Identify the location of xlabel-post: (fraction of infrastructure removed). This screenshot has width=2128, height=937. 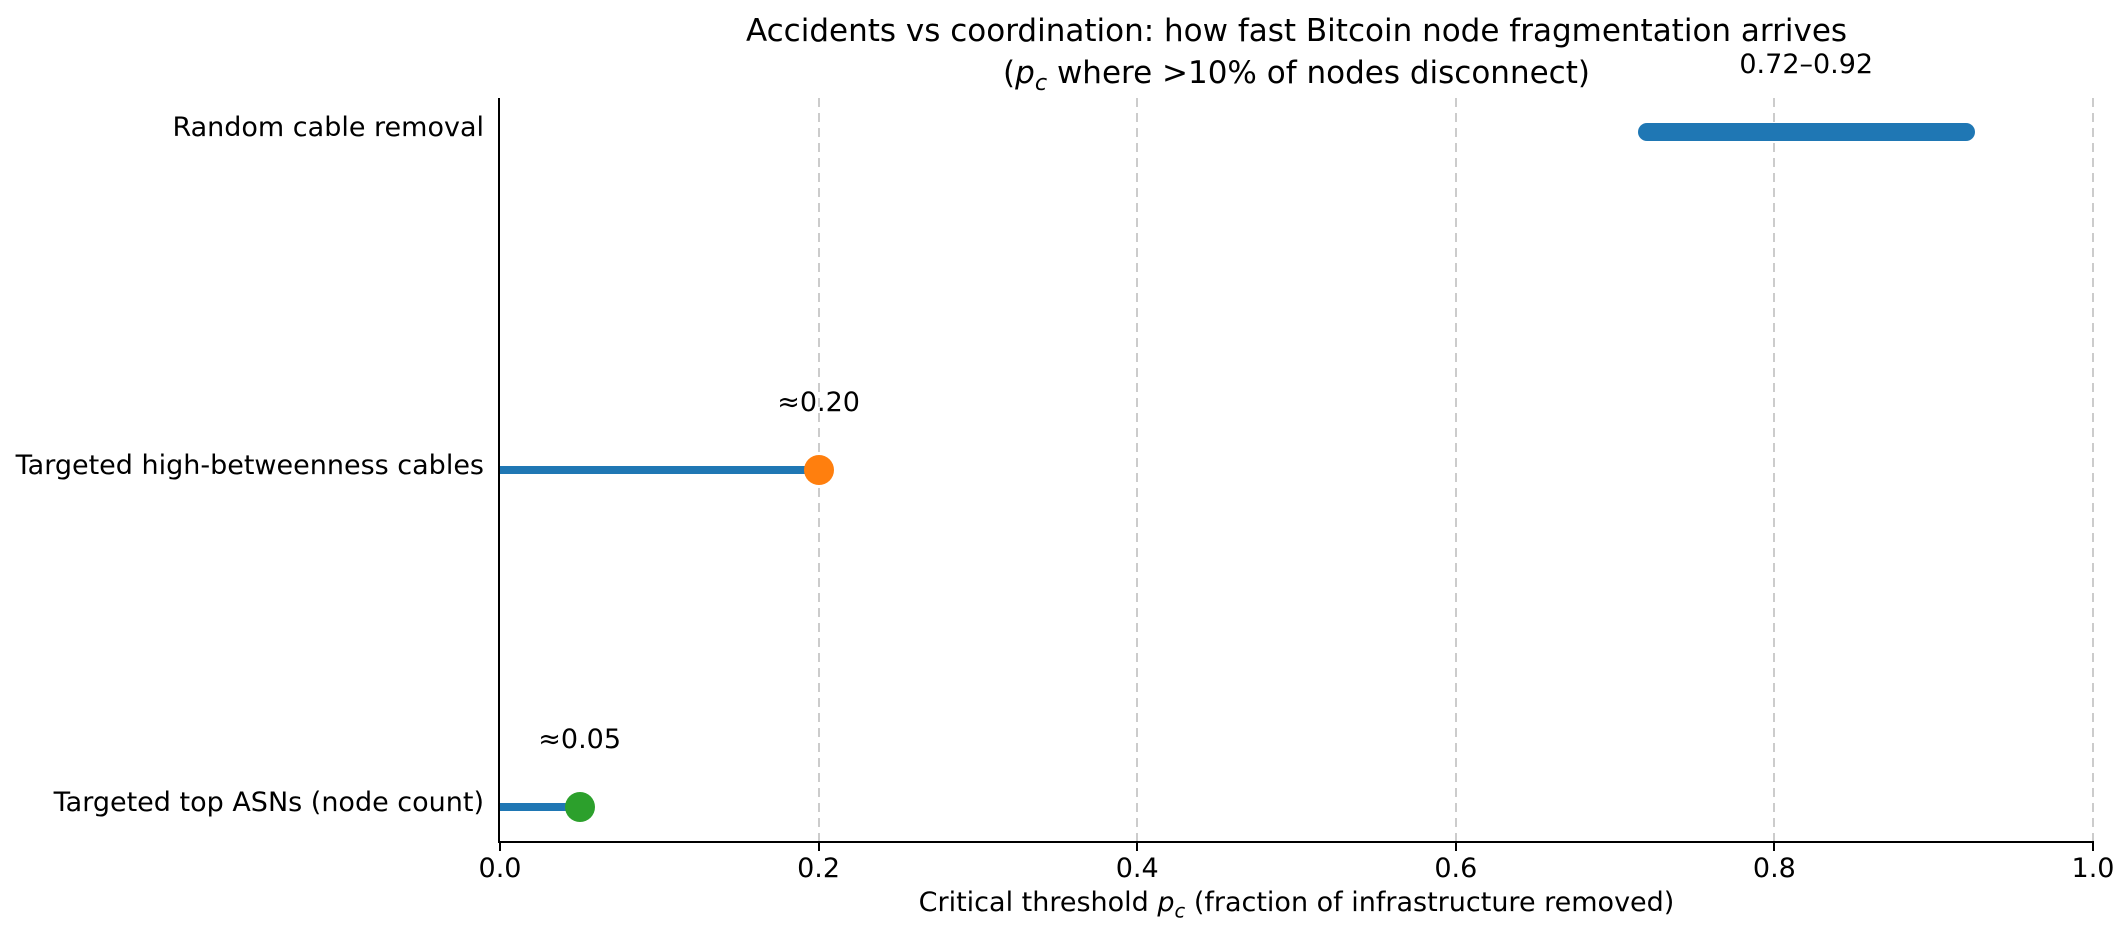
(1430, 902).